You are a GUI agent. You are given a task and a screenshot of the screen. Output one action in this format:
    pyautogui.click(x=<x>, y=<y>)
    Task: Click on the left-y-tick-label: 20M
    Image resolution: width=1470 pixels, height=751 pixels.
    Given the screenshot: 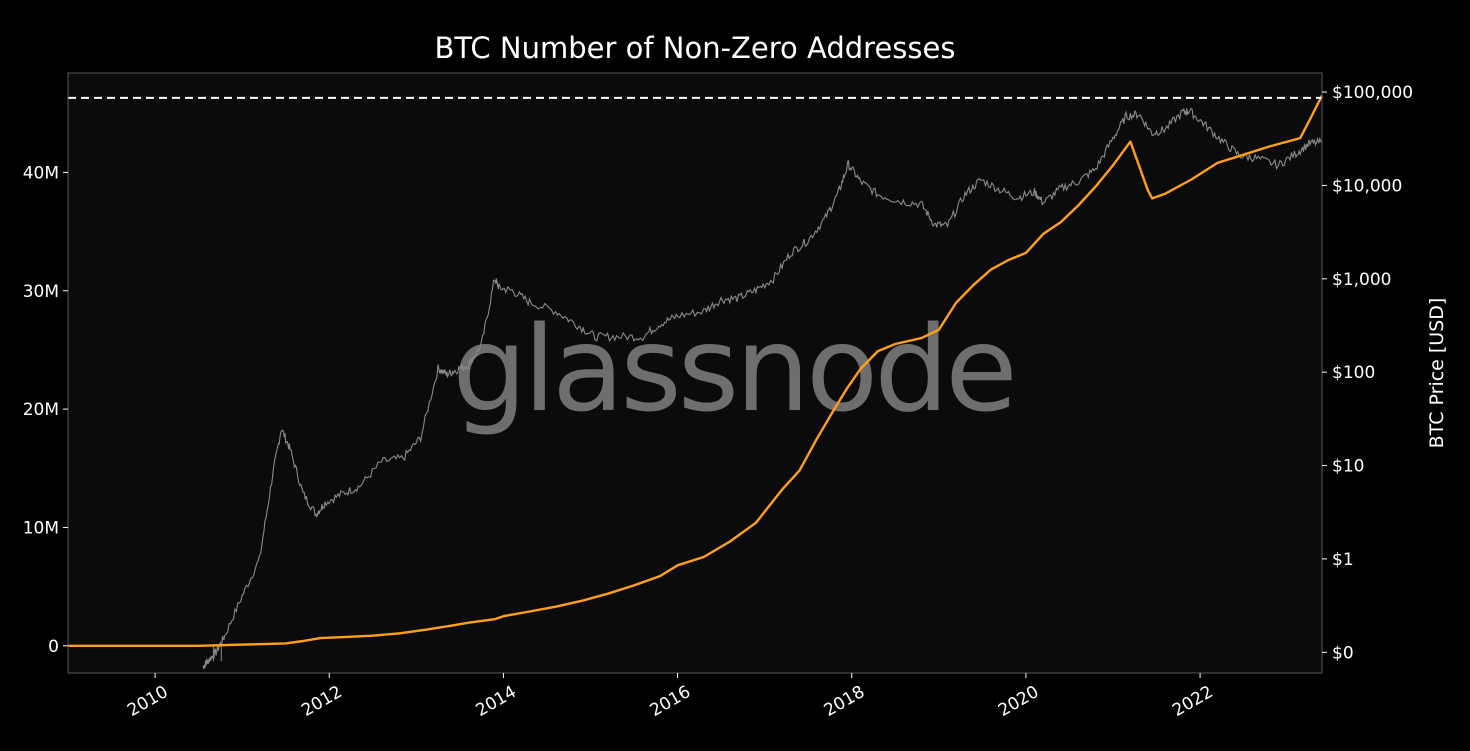 What is the action you would take?
    pyautogui.click(x=41, y=410)
    